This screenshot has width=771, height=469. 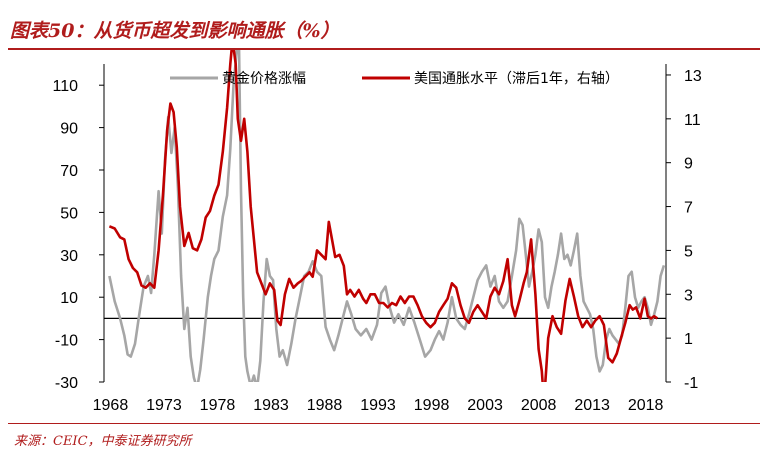 What do you see at coordinates (516, 79) in the screenshot?
I see `legend-inflation-label: 美国通胀水平（滞后1年，右轴）` at bounding box center [516, 79].